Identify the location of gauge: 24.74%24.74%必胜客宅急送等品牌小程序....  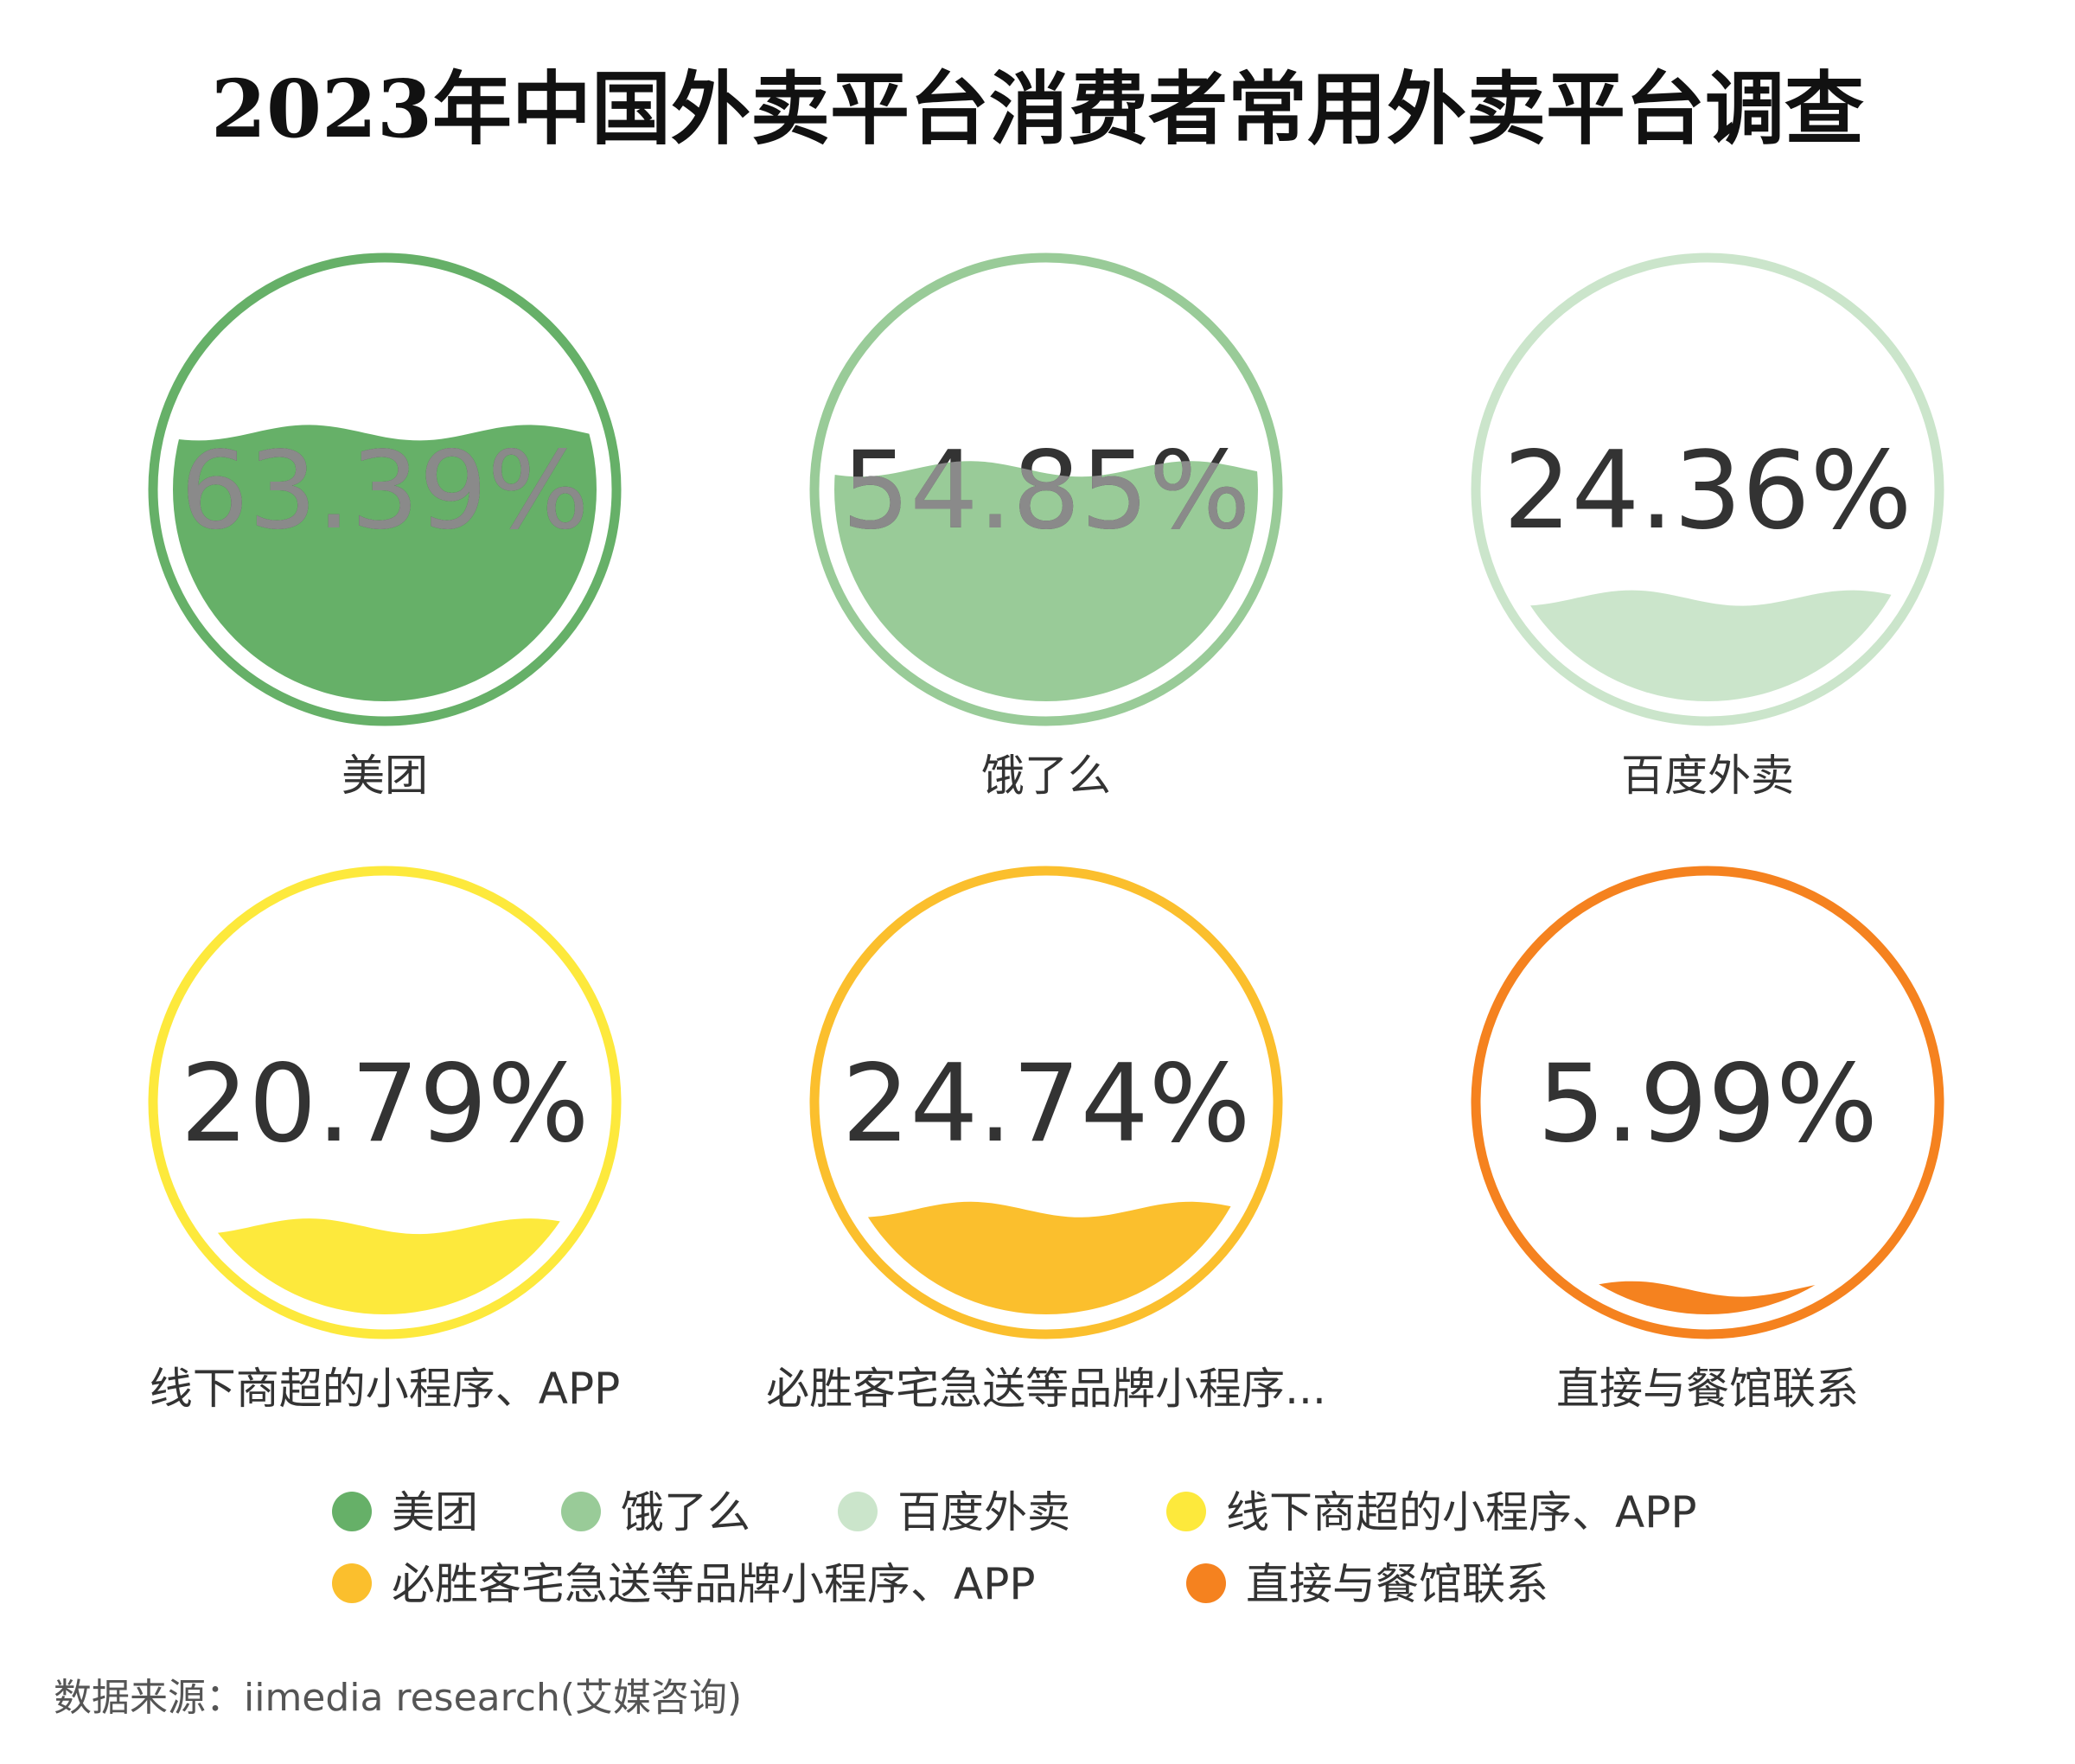
(1046, 1140).